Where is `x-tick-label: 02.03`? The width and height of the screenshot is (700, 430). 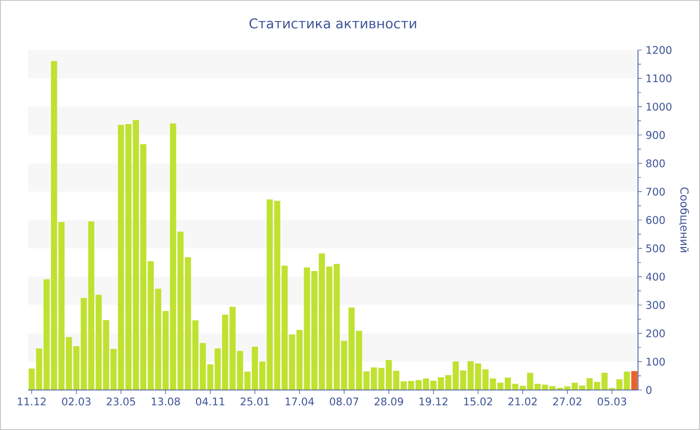 x-tick-label: 02.03 is located at coordinates (76, 402).